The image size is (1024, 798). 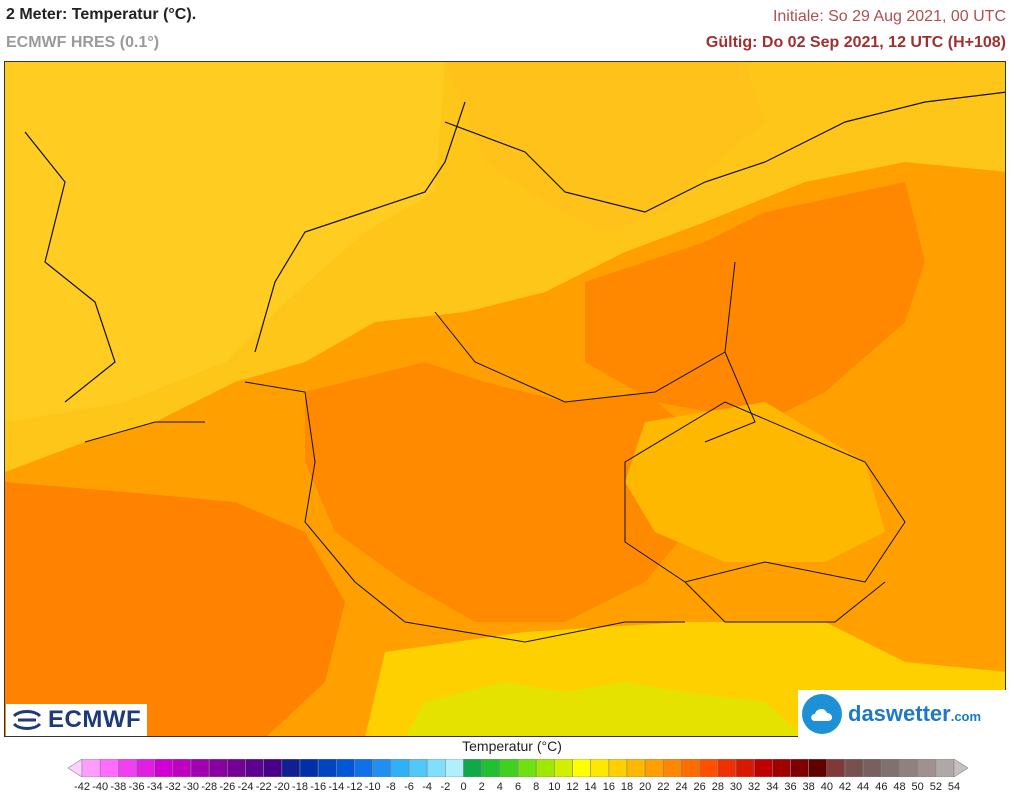 I want to click on colorbar-tick-label: 0, so click(x=463, y=787).